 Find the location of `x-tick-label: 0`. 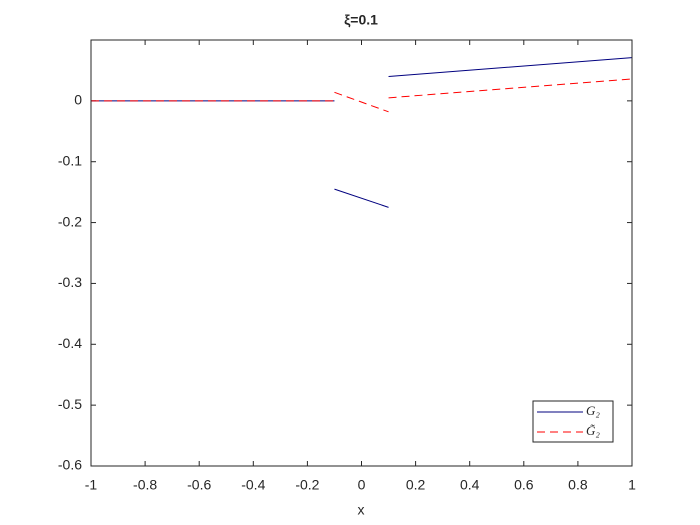

x-tick-label: 0 is located at coordinates (362, 485).